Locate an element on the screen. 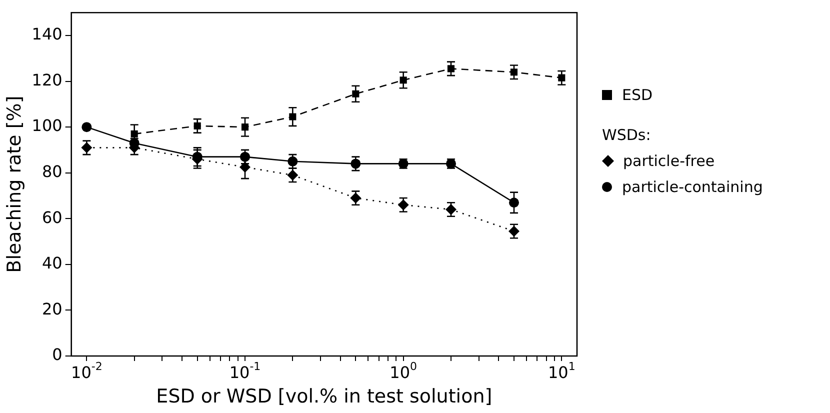  legend-label: ESD is located at coordinates (637, 95).